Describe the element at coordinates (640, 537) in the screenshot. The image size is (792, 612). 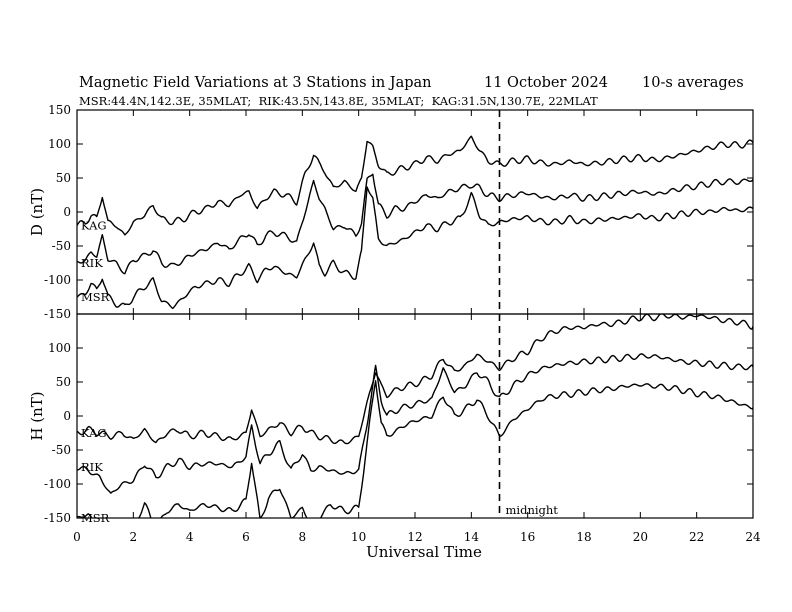
I see `x-tick-label: 20` at that location.